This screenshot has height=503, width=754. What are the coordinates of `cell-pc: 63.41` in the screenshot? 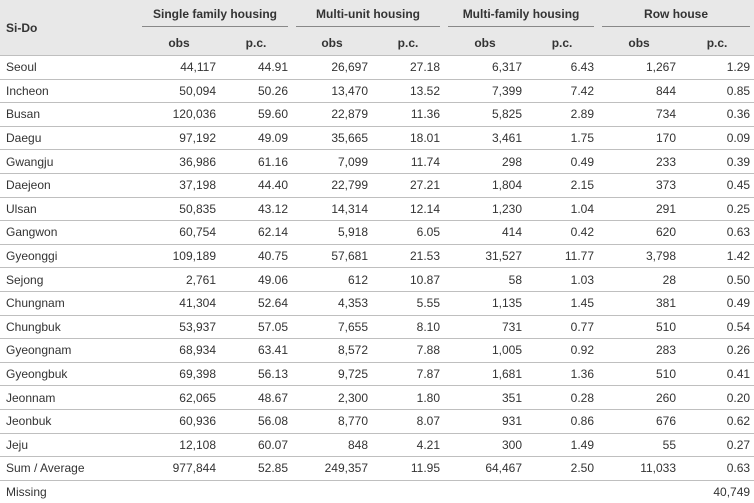 It's located at (256, 351).